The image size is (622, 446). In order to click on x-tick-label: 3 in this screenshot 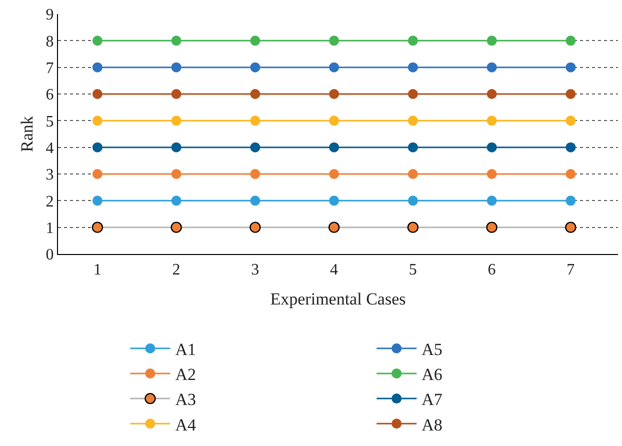, I will do `click(255, 269)`.